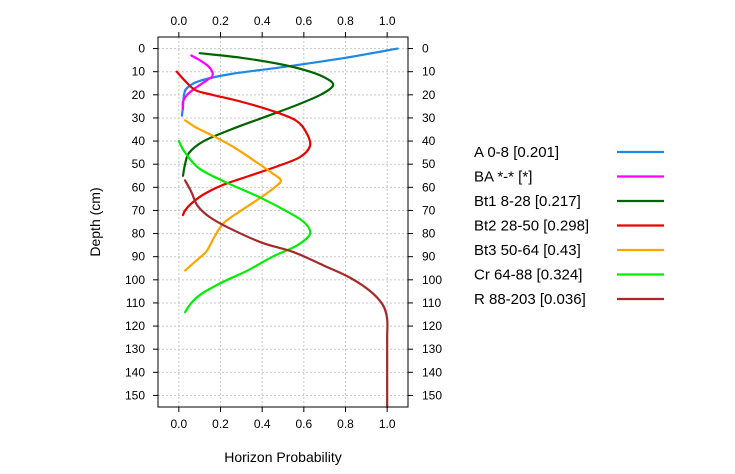 Image resolution: width=735 pixels, height=474 pixels. What do you see at coordinates (527, 250) in the screenshot?
I see `legend-label-4: Bt3 50-64 [0.43]` at bounding box center [527, 250].